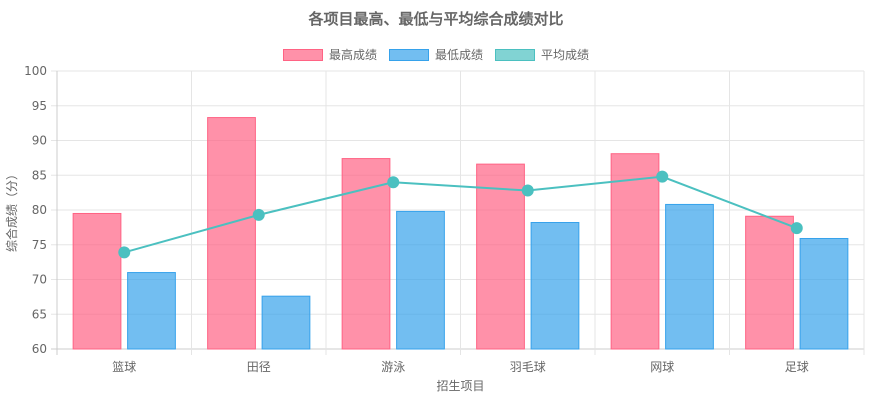 The width and height of the screenshot is (872, 400). Describe the element at coordinates (39, 349) in the screenshot. I see `y-tick-label: 60` at that location.